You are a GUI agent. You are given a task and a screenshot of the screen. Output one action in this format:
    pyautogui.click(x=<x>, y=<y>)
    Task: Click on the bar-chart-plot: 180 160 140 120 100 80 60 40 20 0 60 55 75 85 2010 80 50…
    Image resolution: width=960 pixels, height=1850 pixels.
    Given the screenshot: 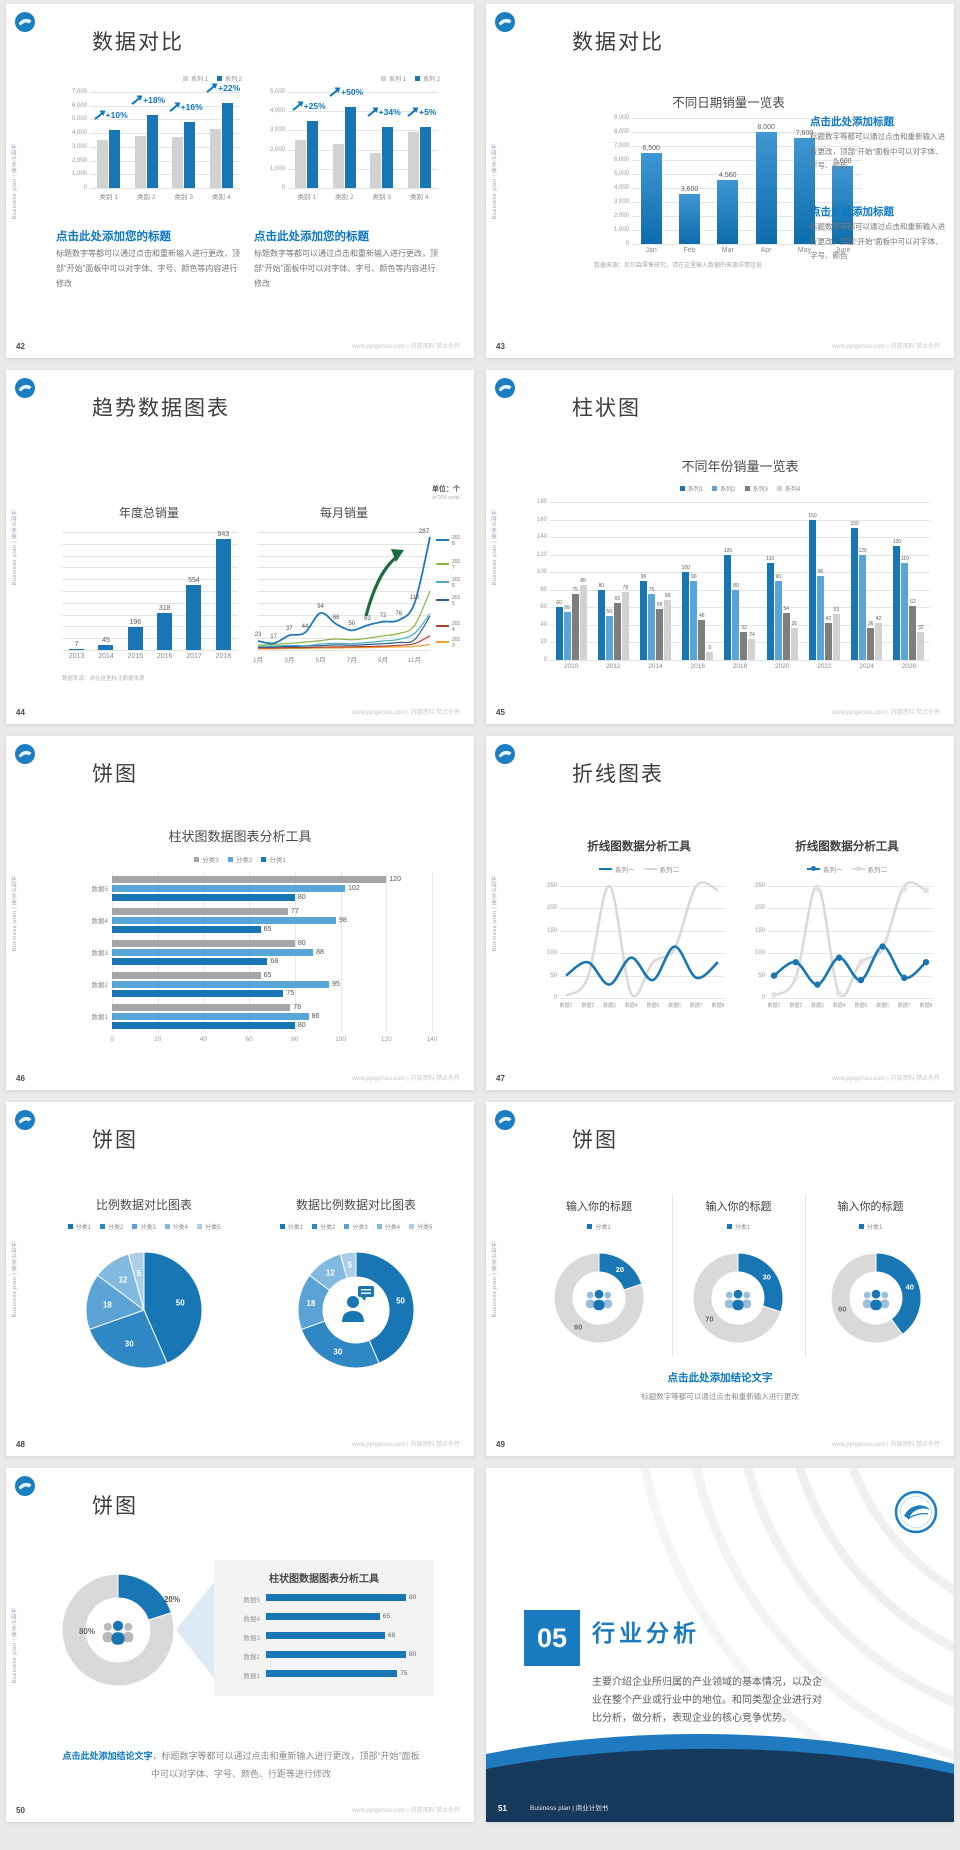 What is the action you would take?
    pyautogui.click(x=733, y=584)
    